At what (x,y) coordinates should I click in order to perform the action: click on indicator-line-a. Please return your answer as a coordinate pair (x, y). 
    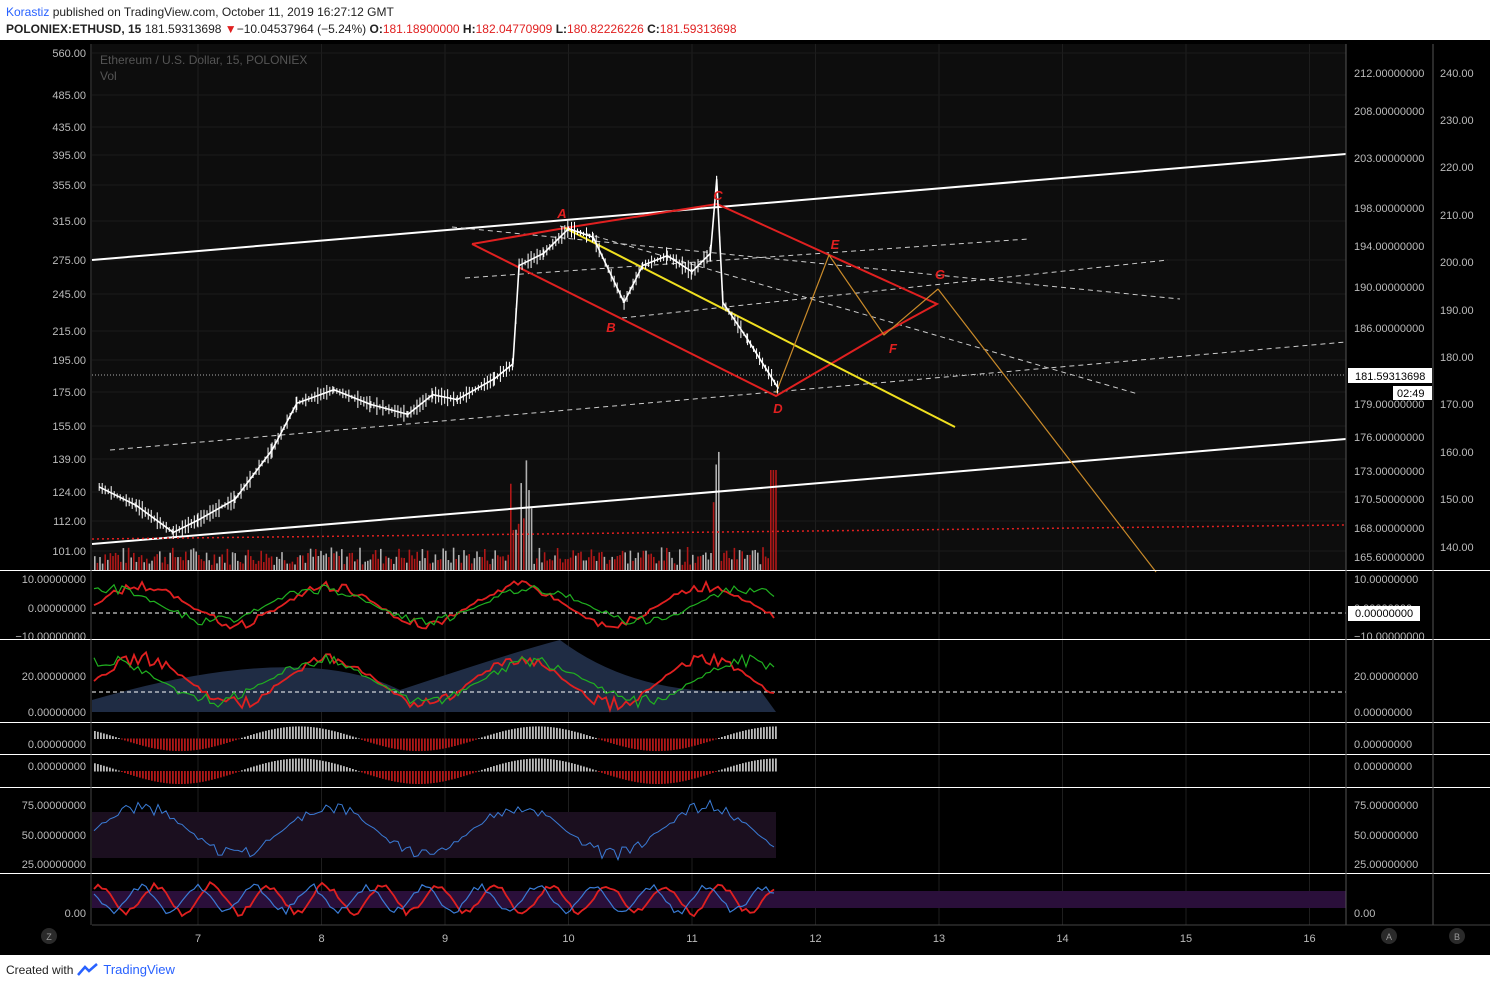
    Looking at the image, I should click on (434, 830).